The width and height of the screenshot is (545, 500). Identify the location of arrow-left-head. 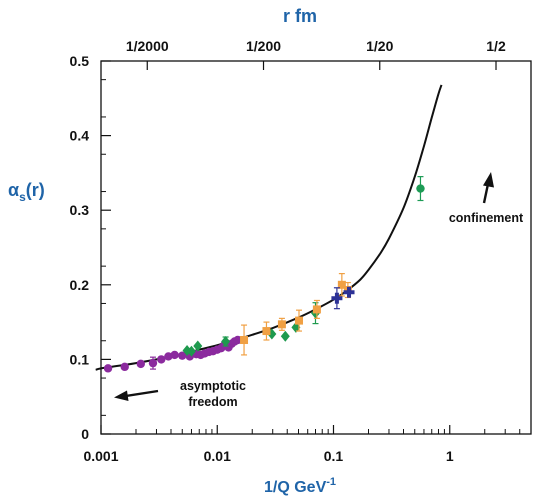
(121, 395).